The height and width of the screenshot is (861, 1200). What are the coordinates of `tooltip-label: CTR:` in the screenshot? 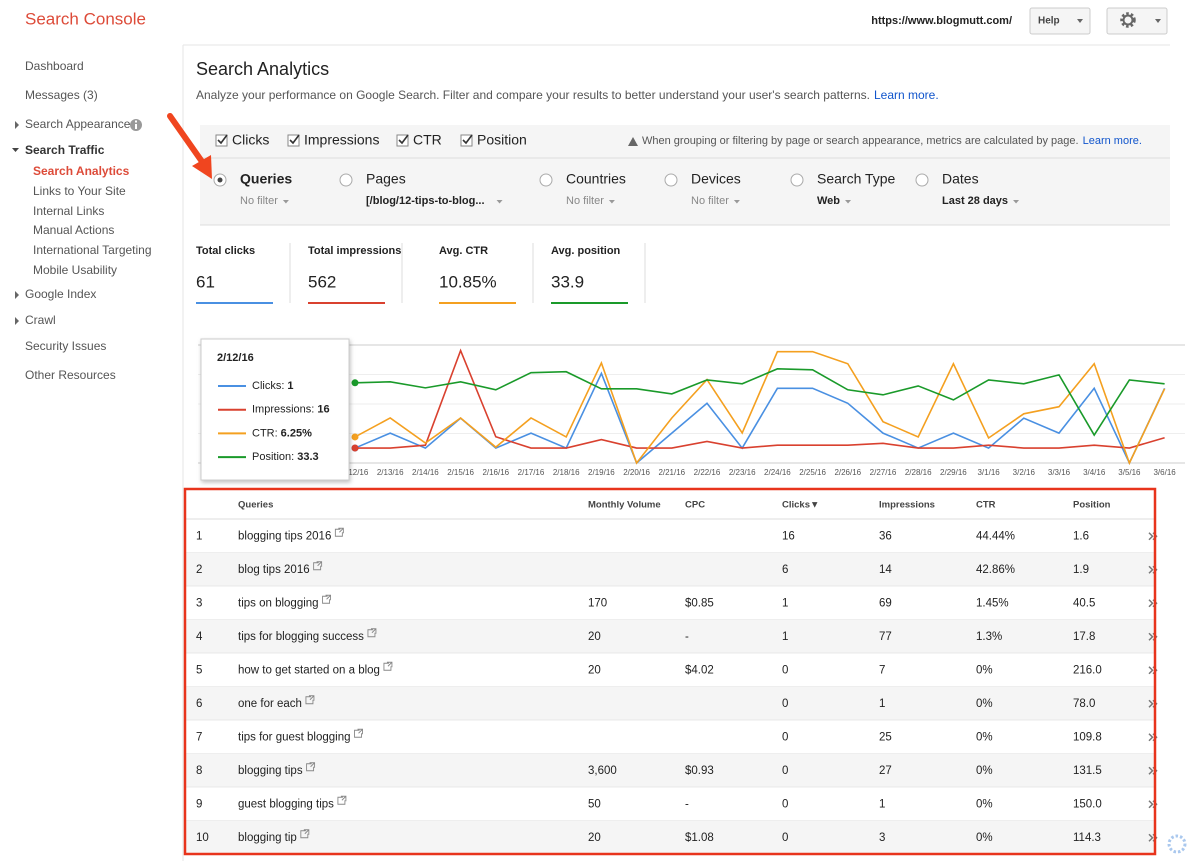 It's located at (265, 433).